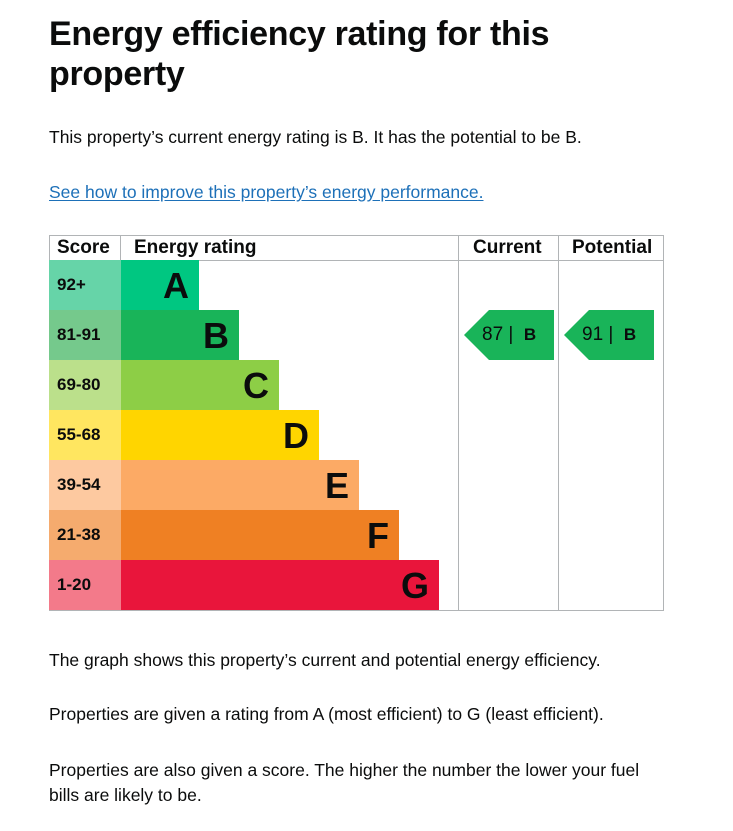 The height and width of the screenshot is (831, 733). I want to click on rating-band-letter: D, so click(296, 435).